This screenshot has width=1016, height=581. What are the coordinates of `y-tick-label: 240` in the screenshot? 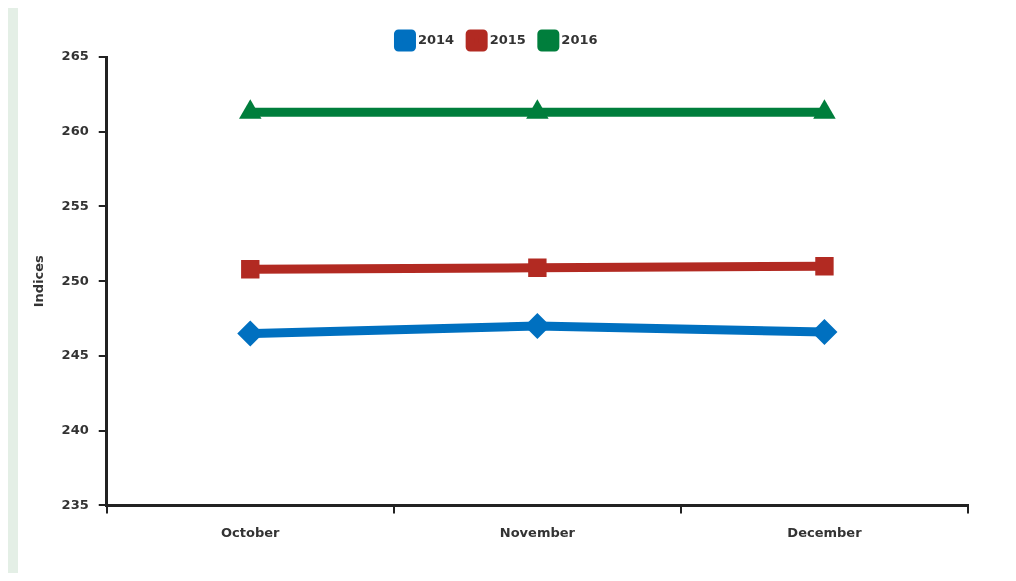 It's located at (75, 430).